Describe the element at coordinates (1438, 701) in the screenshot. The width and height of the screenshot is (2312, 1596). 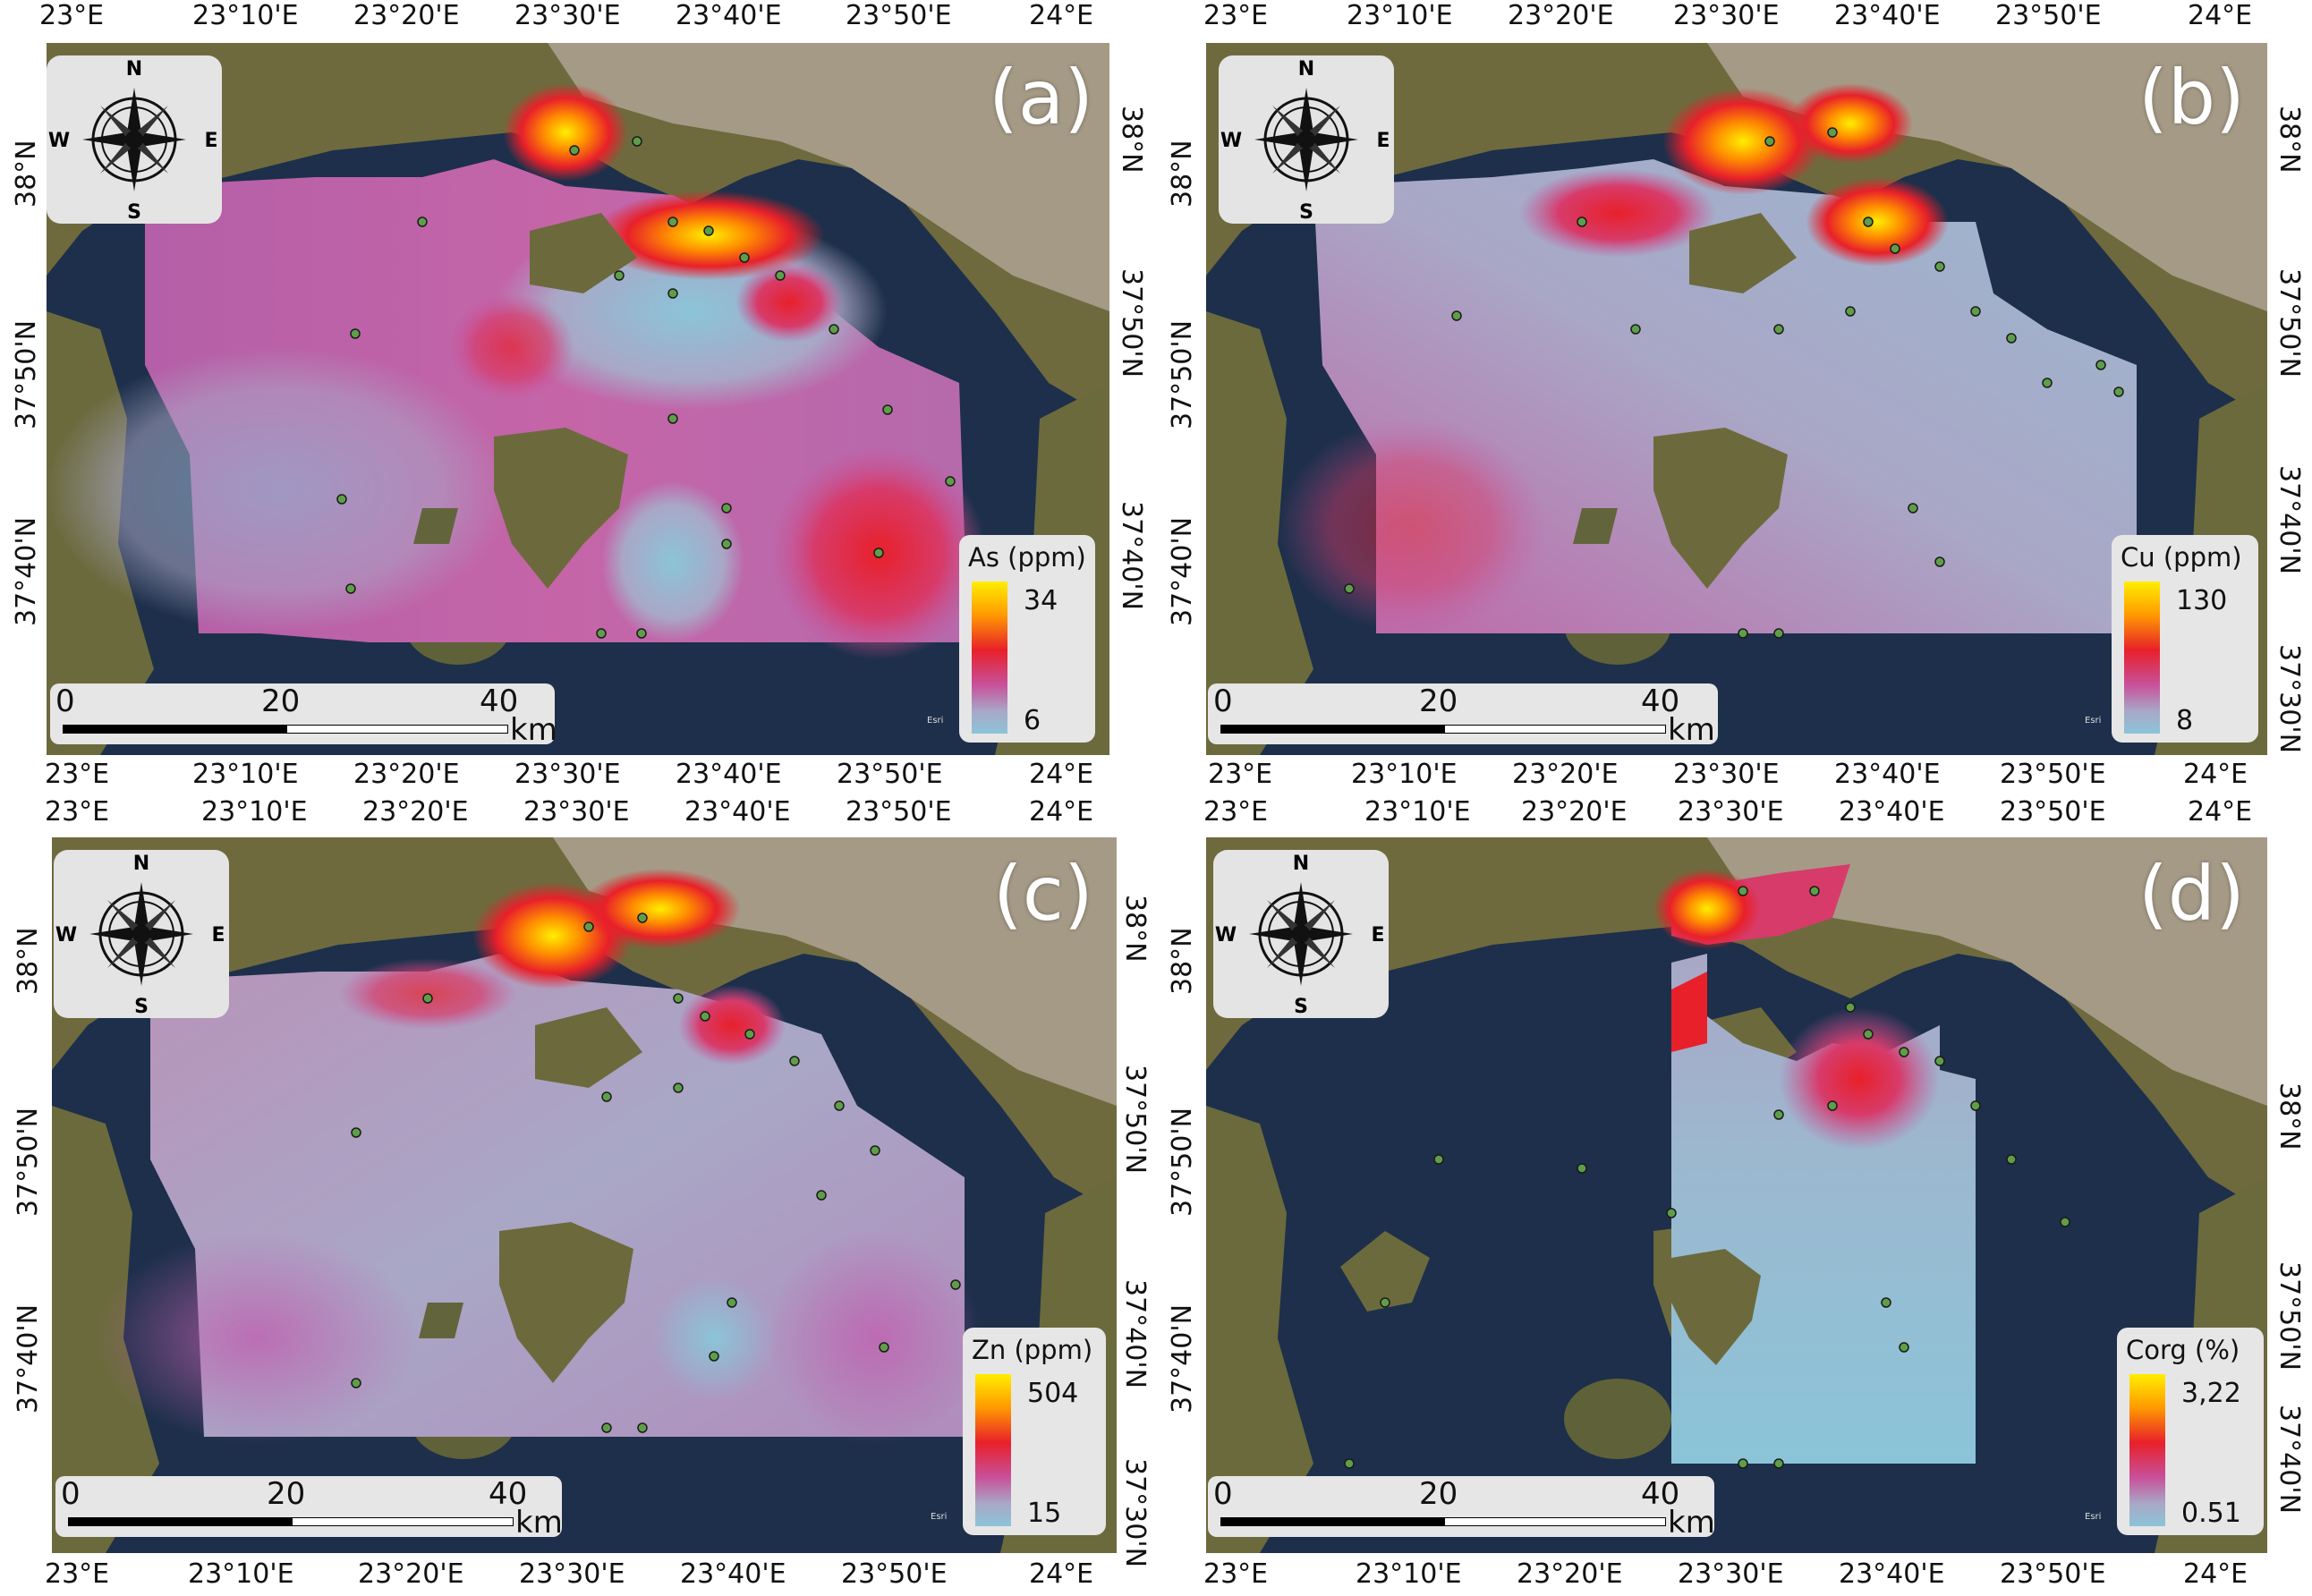
I see `scale-label-b-1: 20` at that location.